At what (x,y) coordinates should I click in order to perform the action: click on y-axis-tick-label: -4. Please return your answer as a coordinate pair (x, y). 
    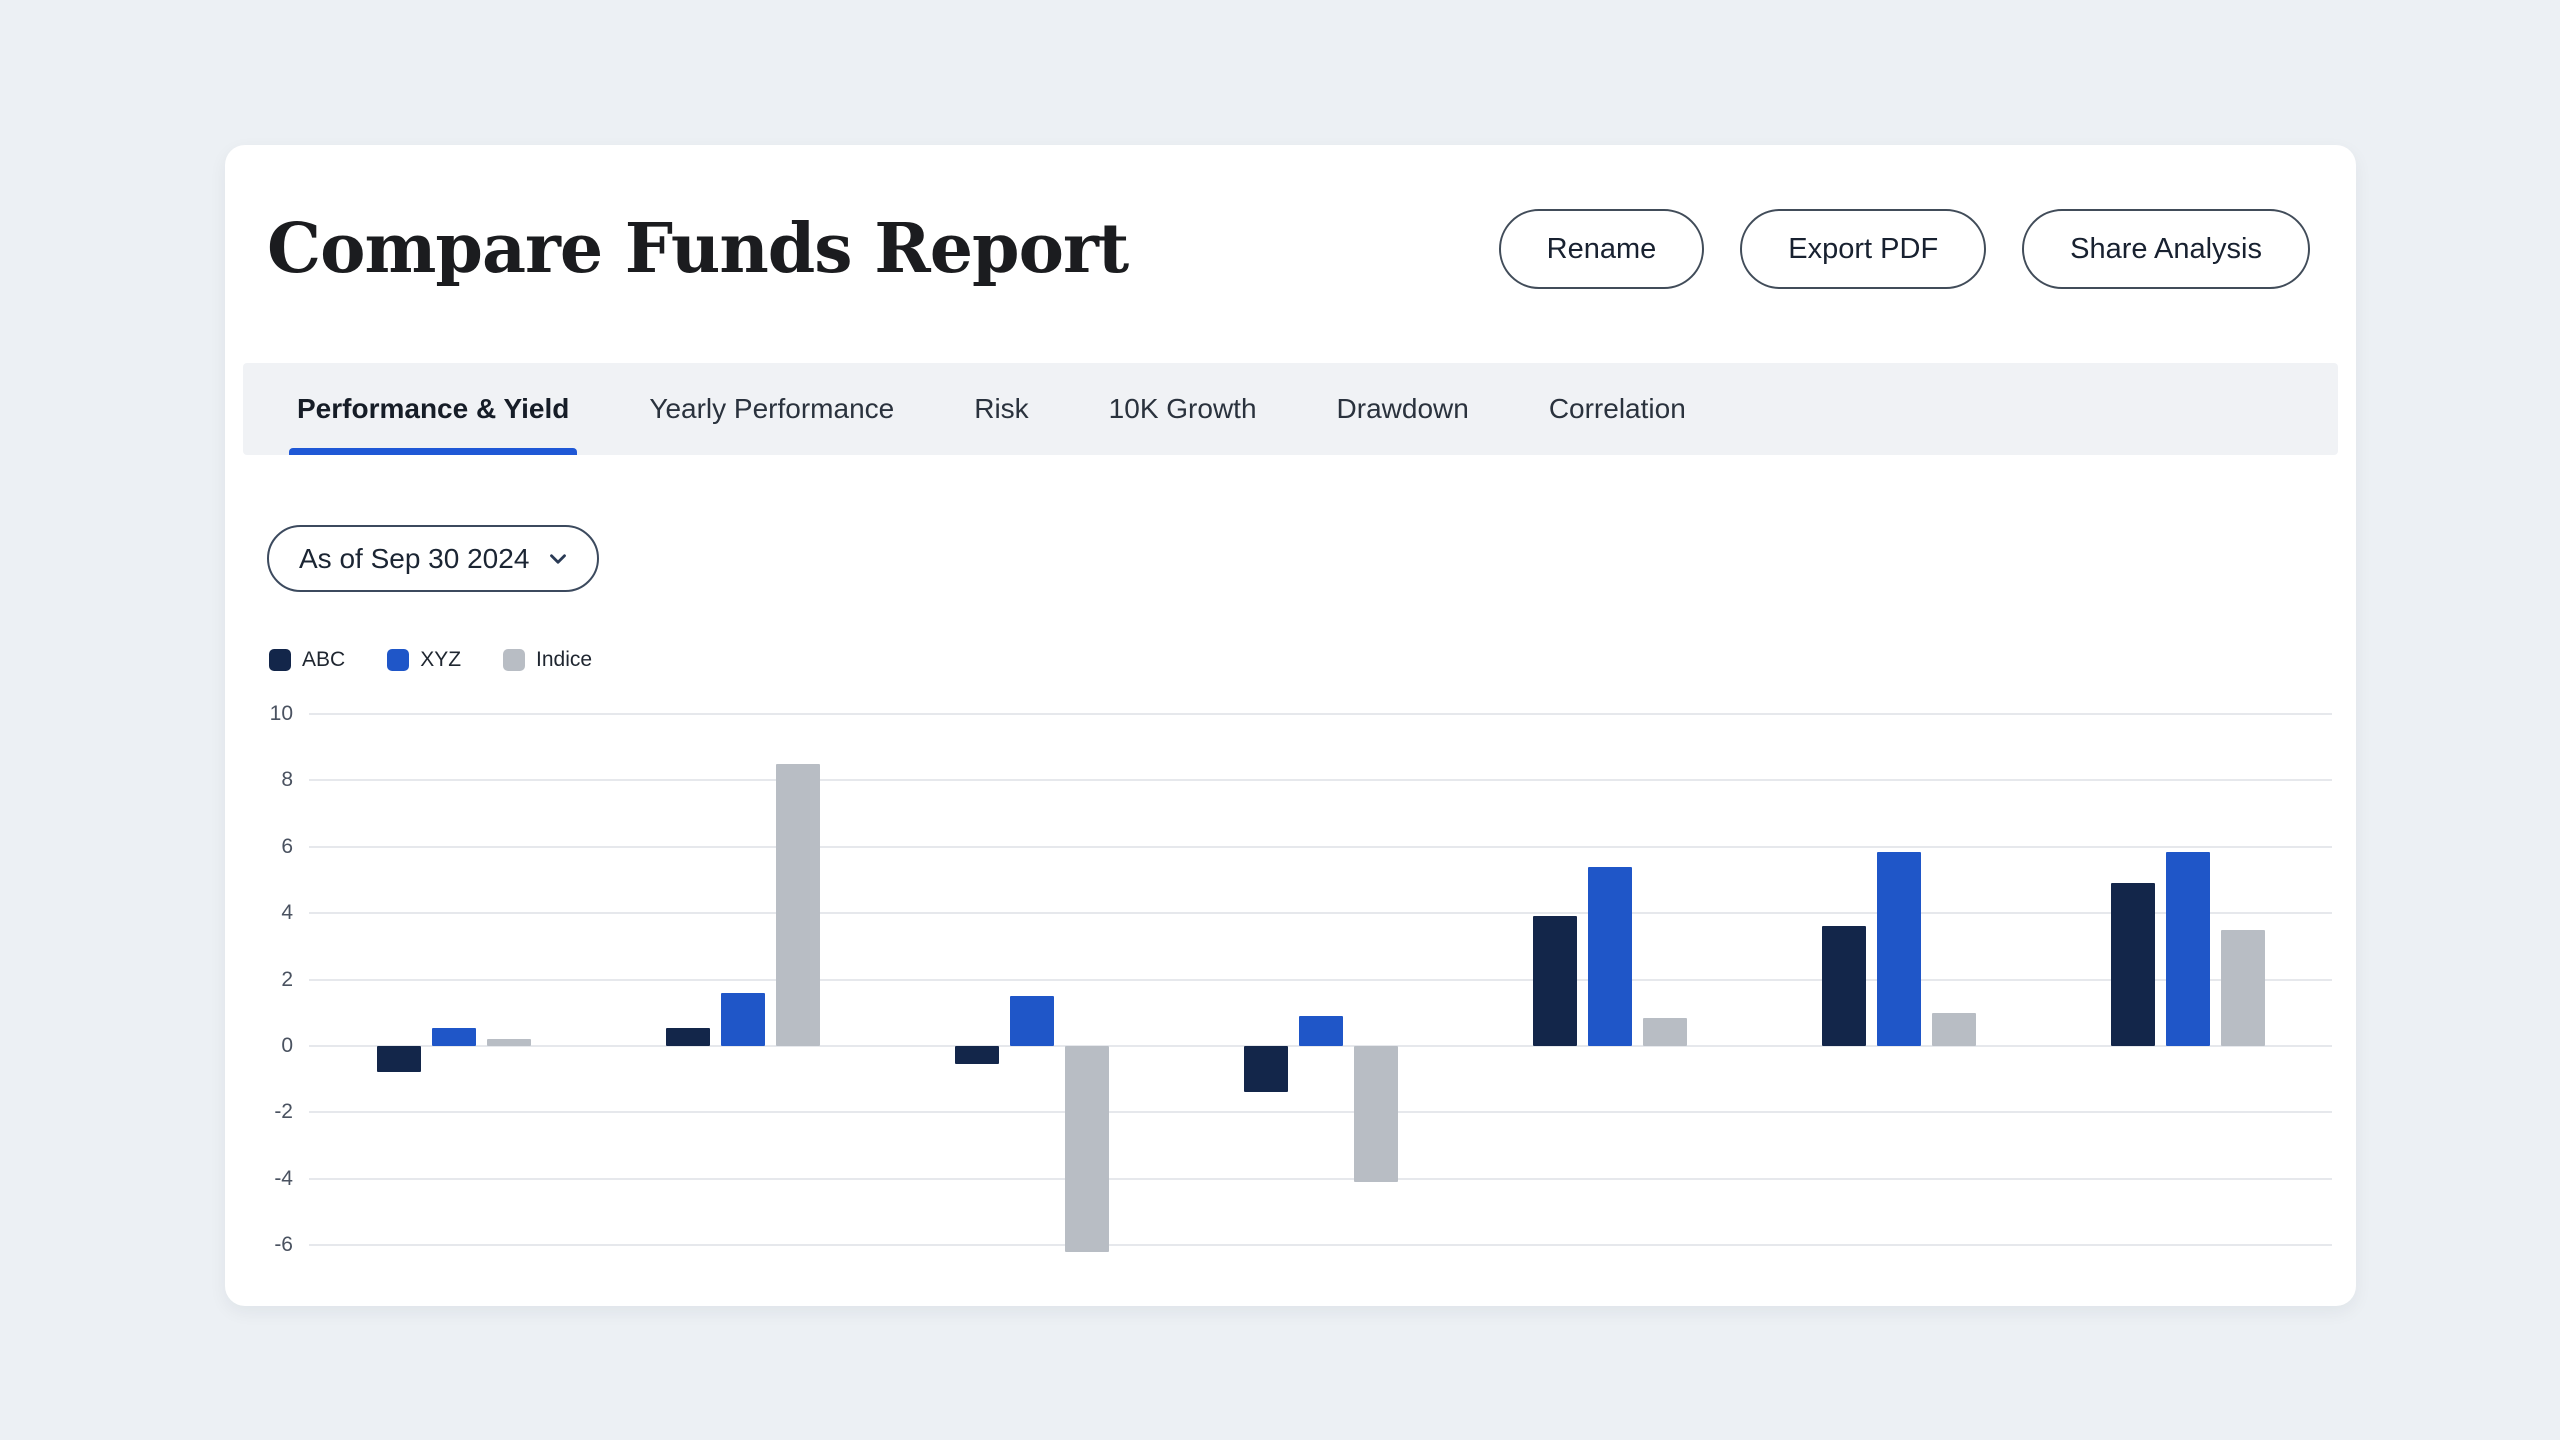
    Looking at the image, I should click on (283, 1178).